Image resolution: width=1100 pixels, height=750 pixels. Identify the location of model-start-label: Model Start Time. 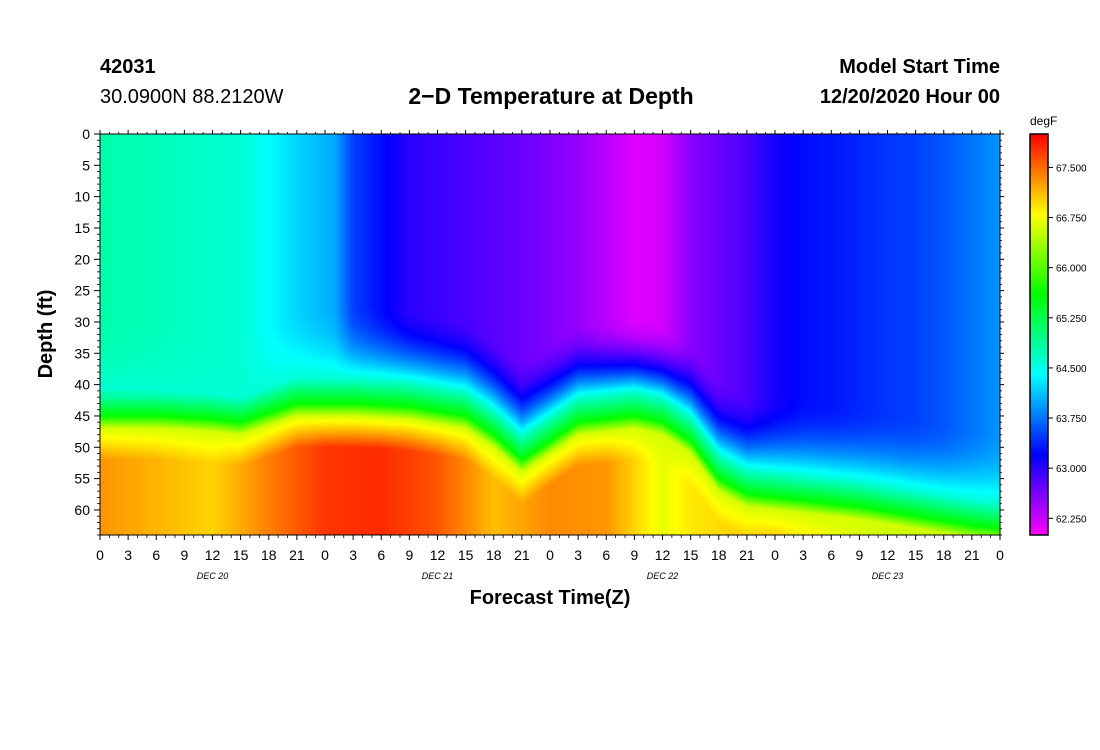
(919, 67).